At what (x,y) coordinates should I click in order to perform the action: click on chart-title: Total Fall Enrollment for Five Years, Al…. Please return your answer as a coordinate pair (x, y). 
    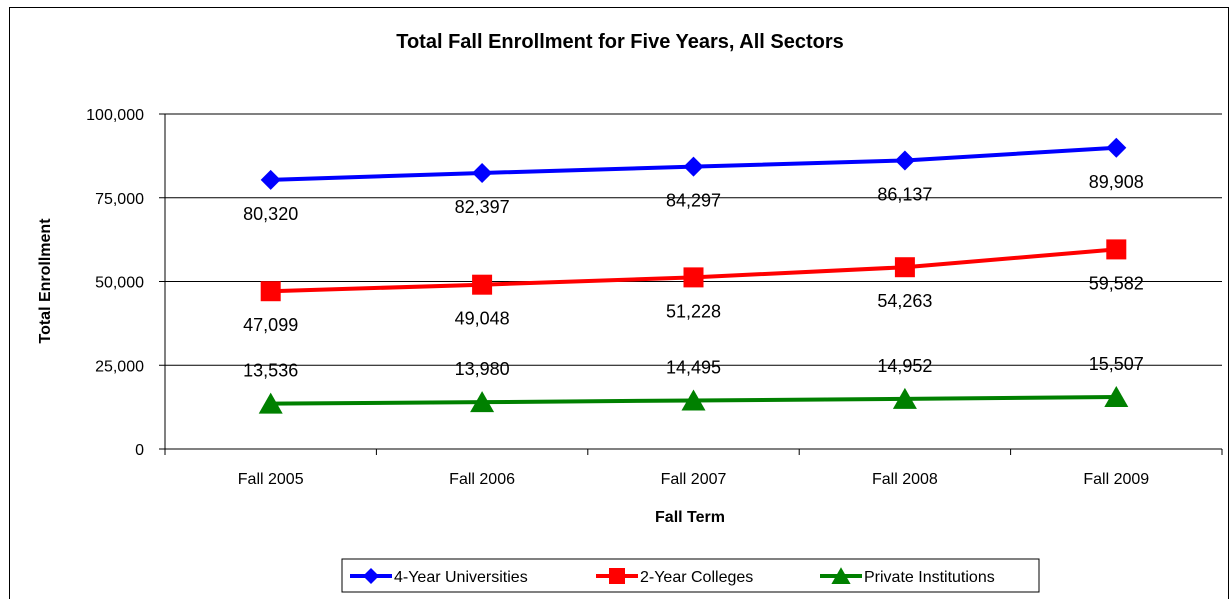
    Looking at the image, I should click on (620, 42).